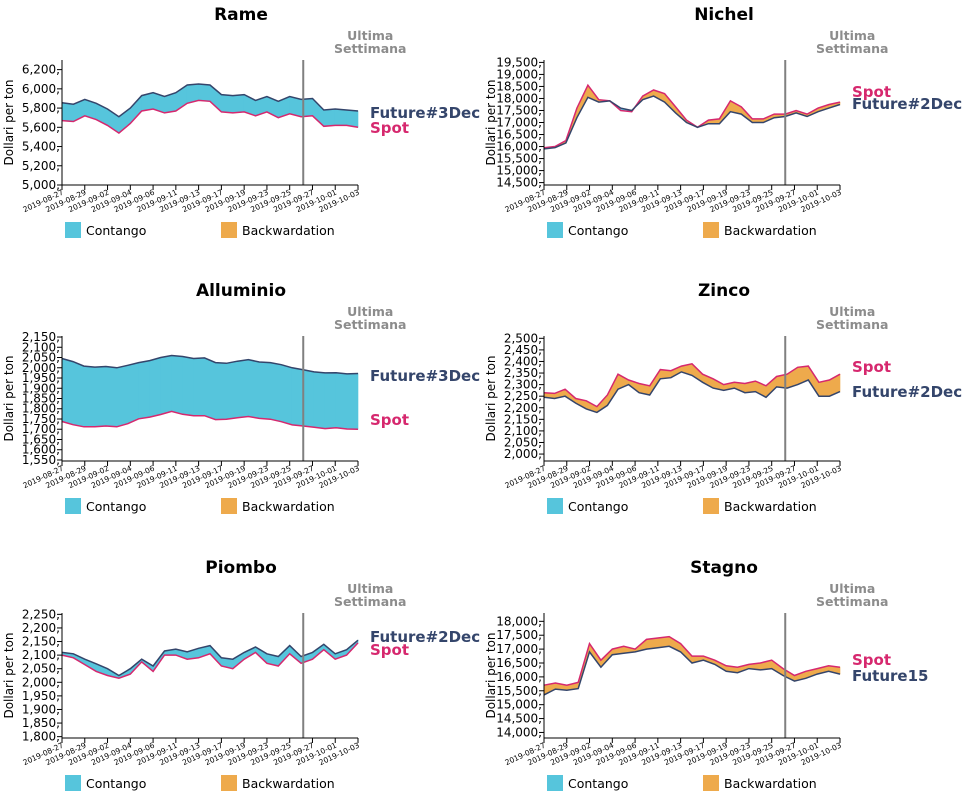 This screenshot has width=979, height=804. Describe the element at coordinates (519, 86) in the screenshot. I see `y-tick-label: 18,500,` at that location.